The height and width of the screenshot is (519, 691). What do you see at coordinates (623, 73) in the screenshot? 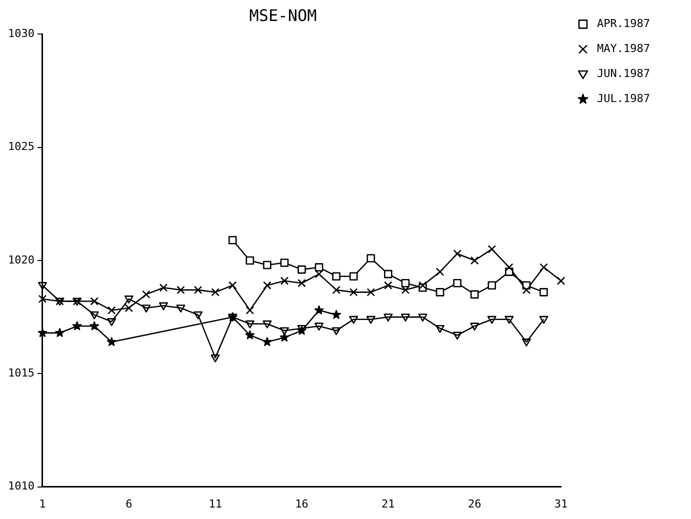
I see `legend-label: JUN.1987` at bounding box center [623, 73].